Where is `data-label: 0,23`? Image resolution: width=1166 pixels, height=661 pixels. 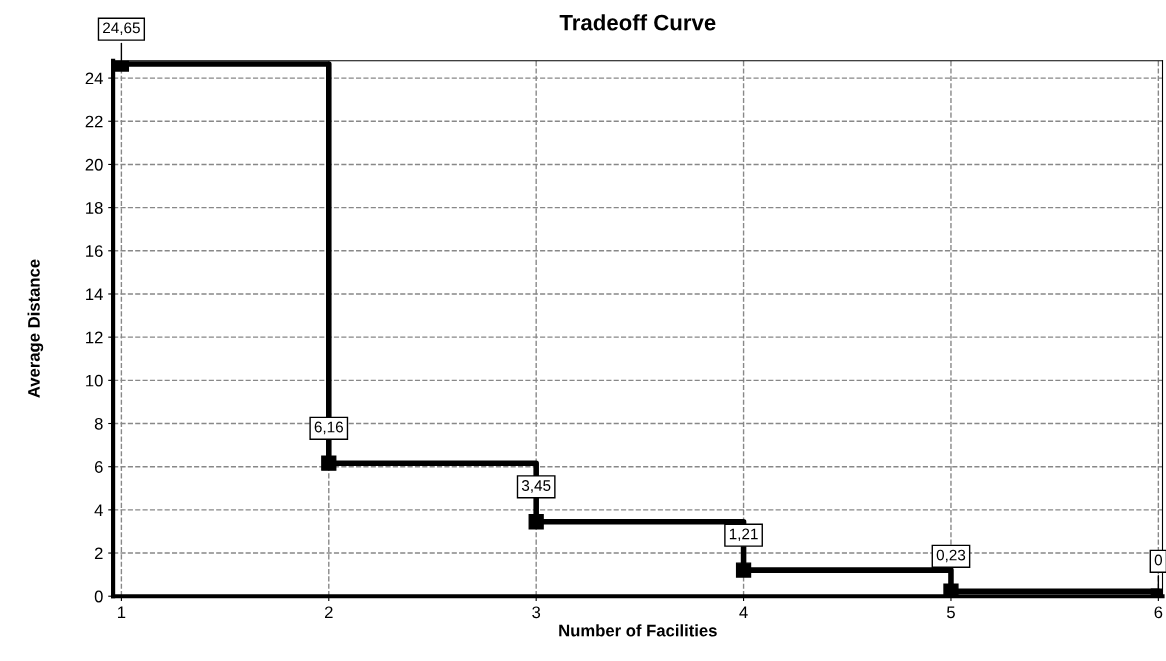
data-label: 0,23 is located at coordinates (951, 556).